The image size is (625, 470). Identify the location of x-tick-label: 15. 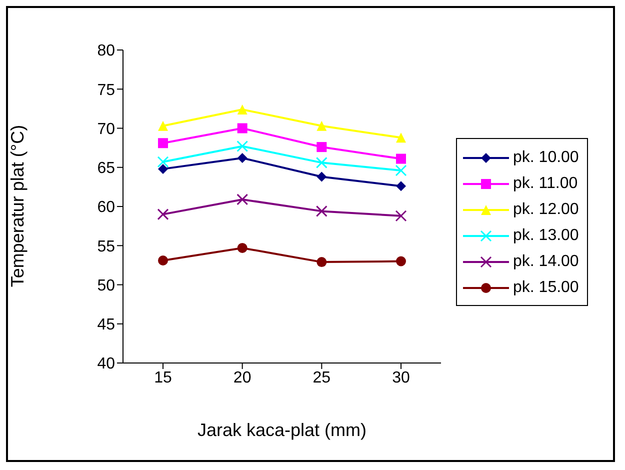
(163, 377).